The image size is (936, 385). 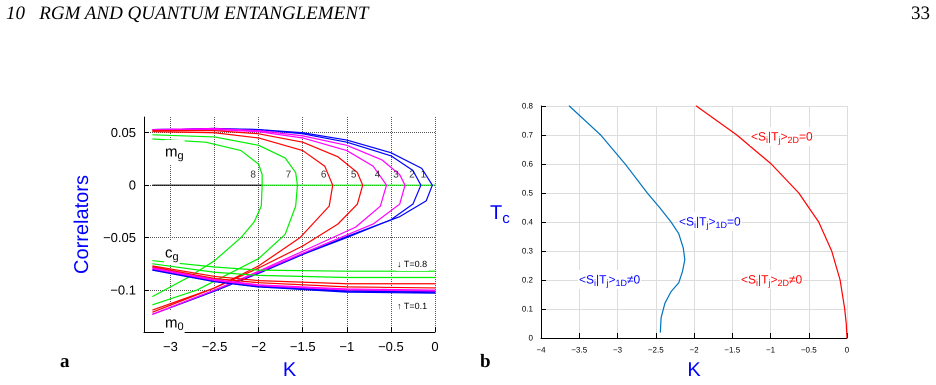 I want to click on annotation: 4, so click(x=377, y=175).